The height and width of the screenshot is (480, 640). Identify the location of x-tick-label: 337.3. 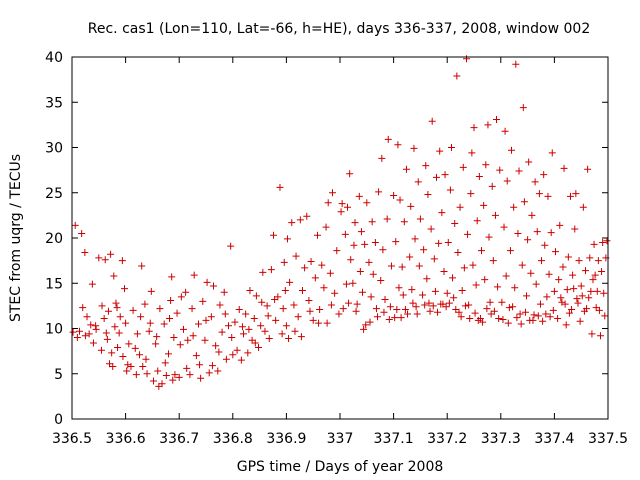
(501, 439).